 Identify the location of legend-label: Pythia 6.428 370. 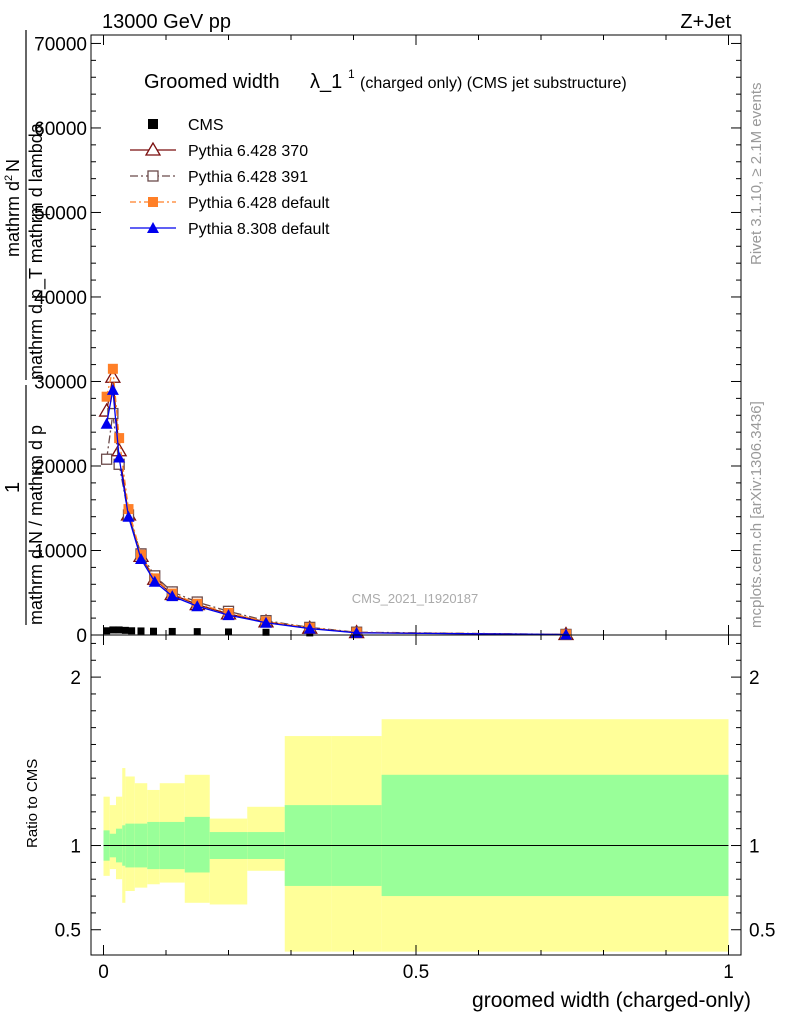
(248, 151).